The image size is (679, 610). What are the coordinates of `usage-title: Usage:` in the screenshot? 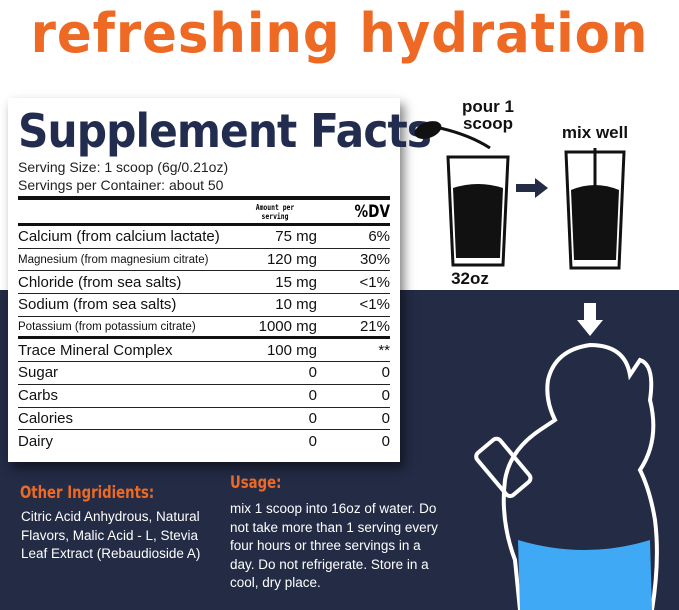 It's located at (256, 483).